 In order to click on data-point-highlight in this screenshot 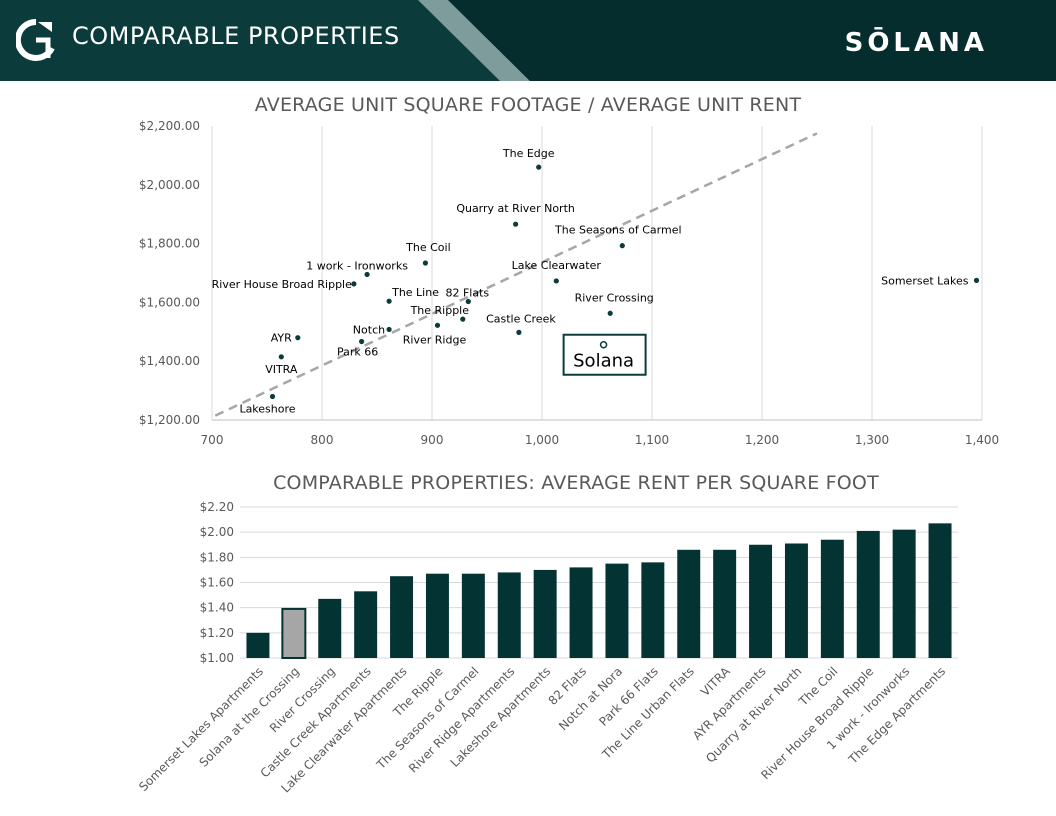, I will do `click(603, 344)`.